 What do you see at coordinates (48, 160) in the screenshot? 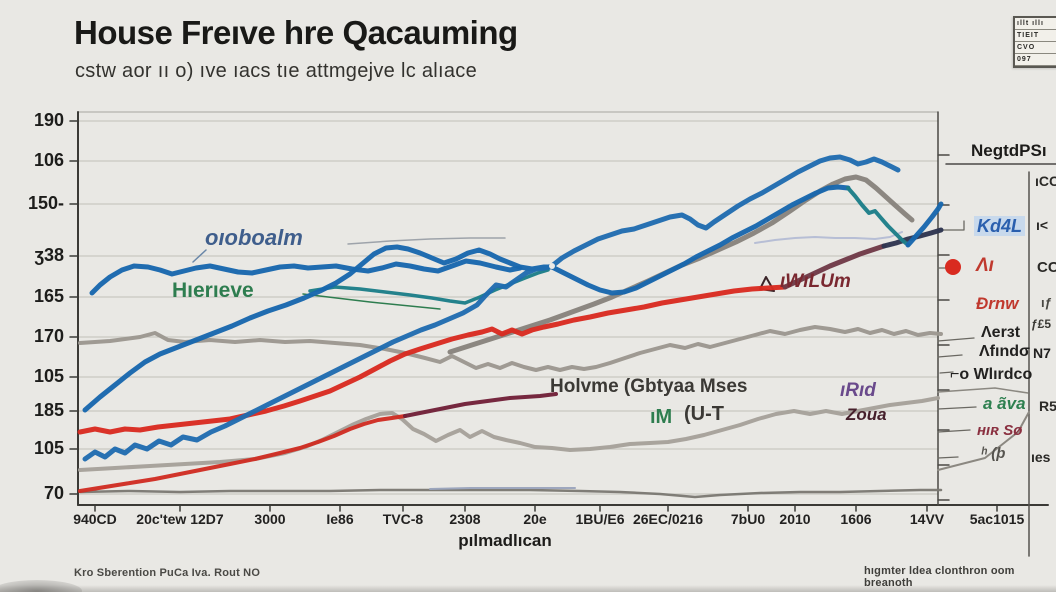
I see `y-tick-label: 106` at bounding box center [48, 160].